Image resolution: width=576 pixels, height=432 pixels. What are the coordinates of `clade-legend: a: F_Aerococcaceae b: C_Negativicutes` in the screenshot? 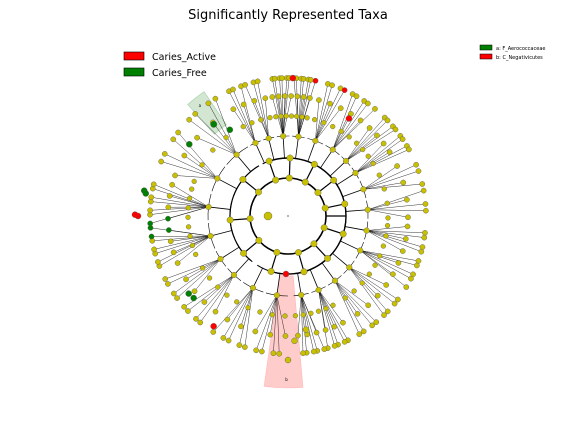 It's located at (512, 52).